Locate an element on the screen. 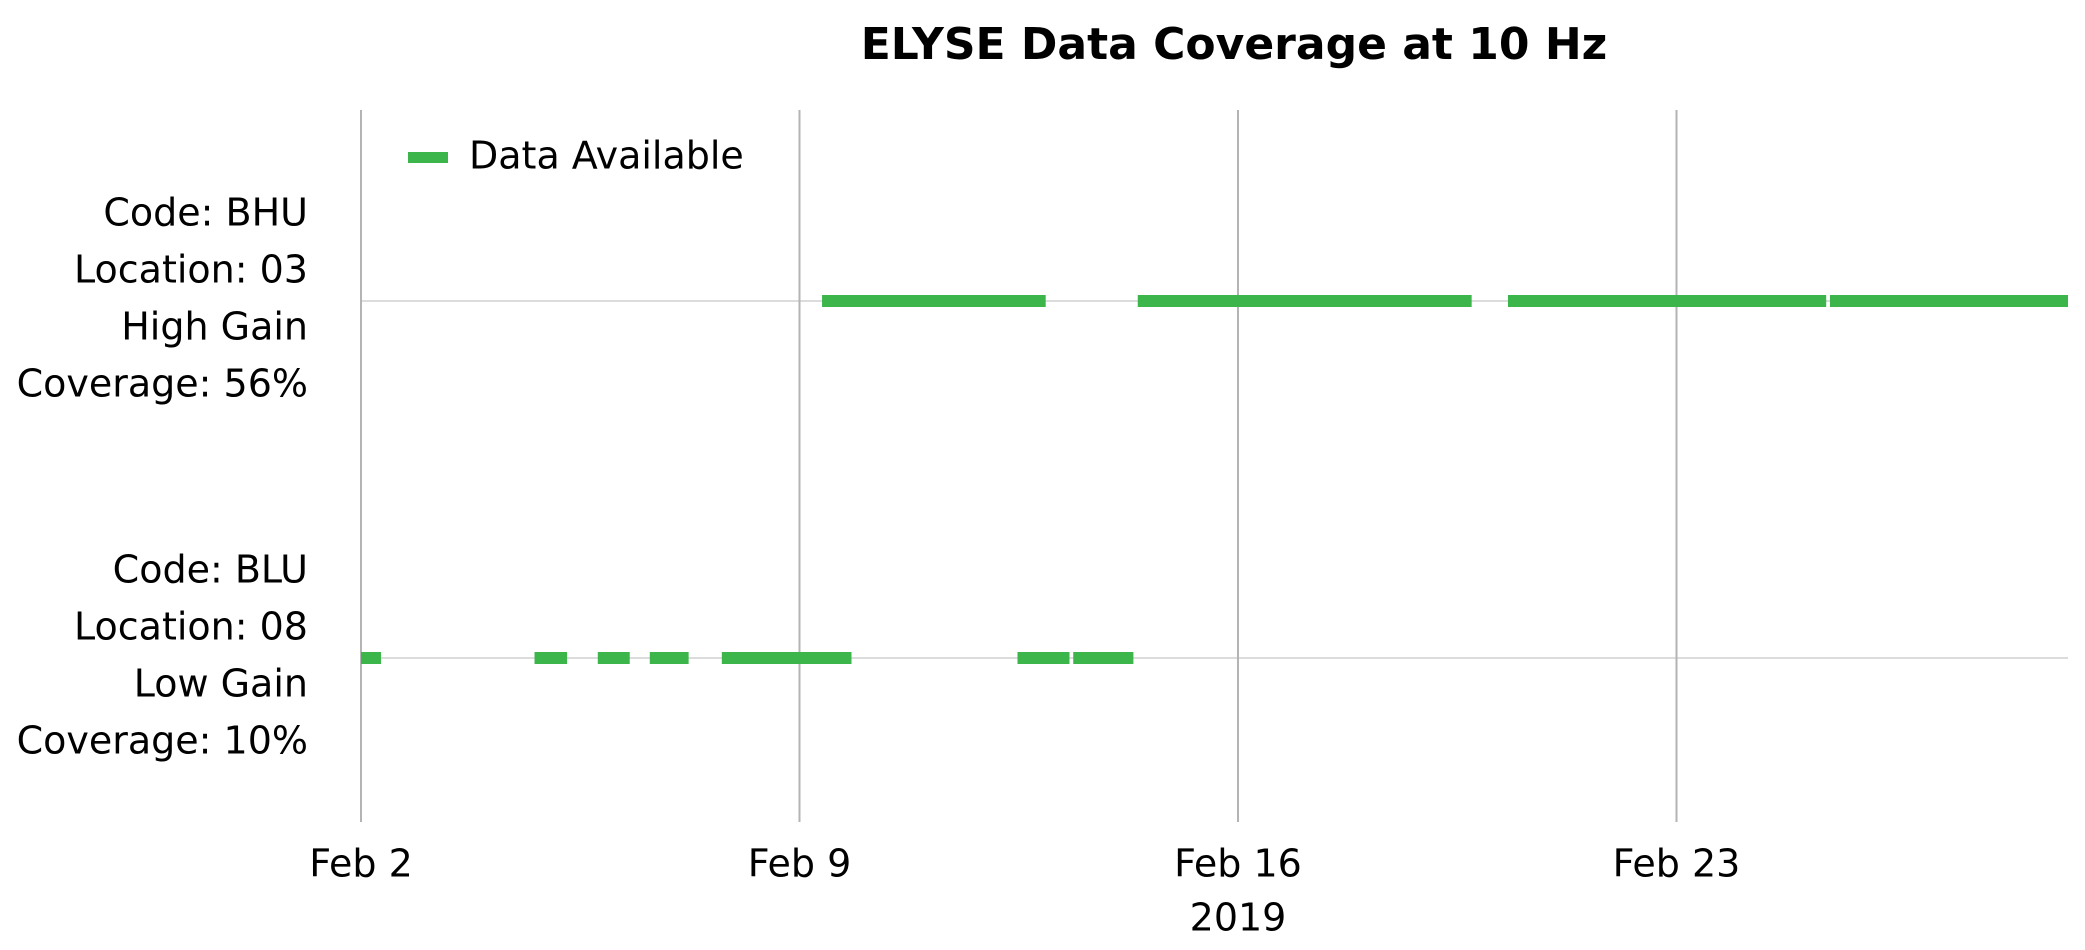 This screenshot has width=2085, height=950. chart-title: ELYSE Data Coverage at 10 Hz is located at coordinates (1234, 44).